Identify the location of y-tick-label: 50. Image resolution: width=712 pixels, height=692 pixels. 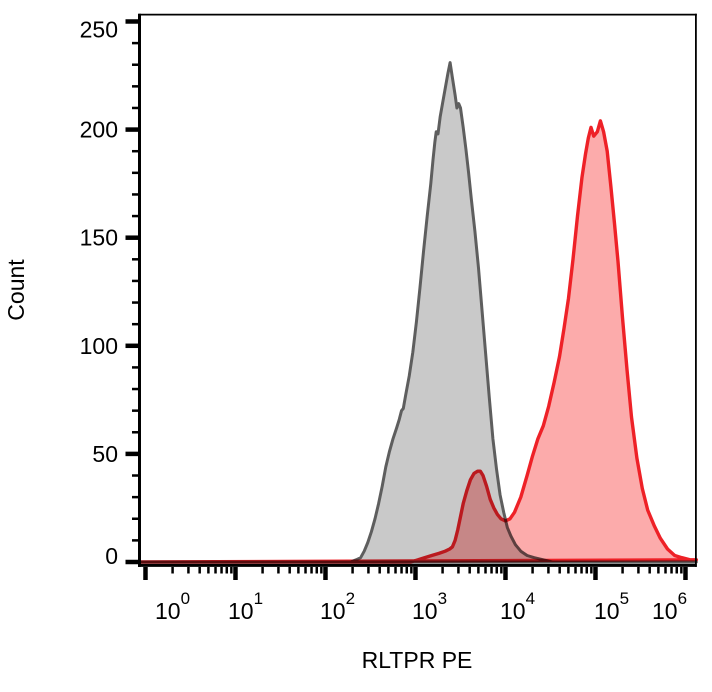
(105, 454).